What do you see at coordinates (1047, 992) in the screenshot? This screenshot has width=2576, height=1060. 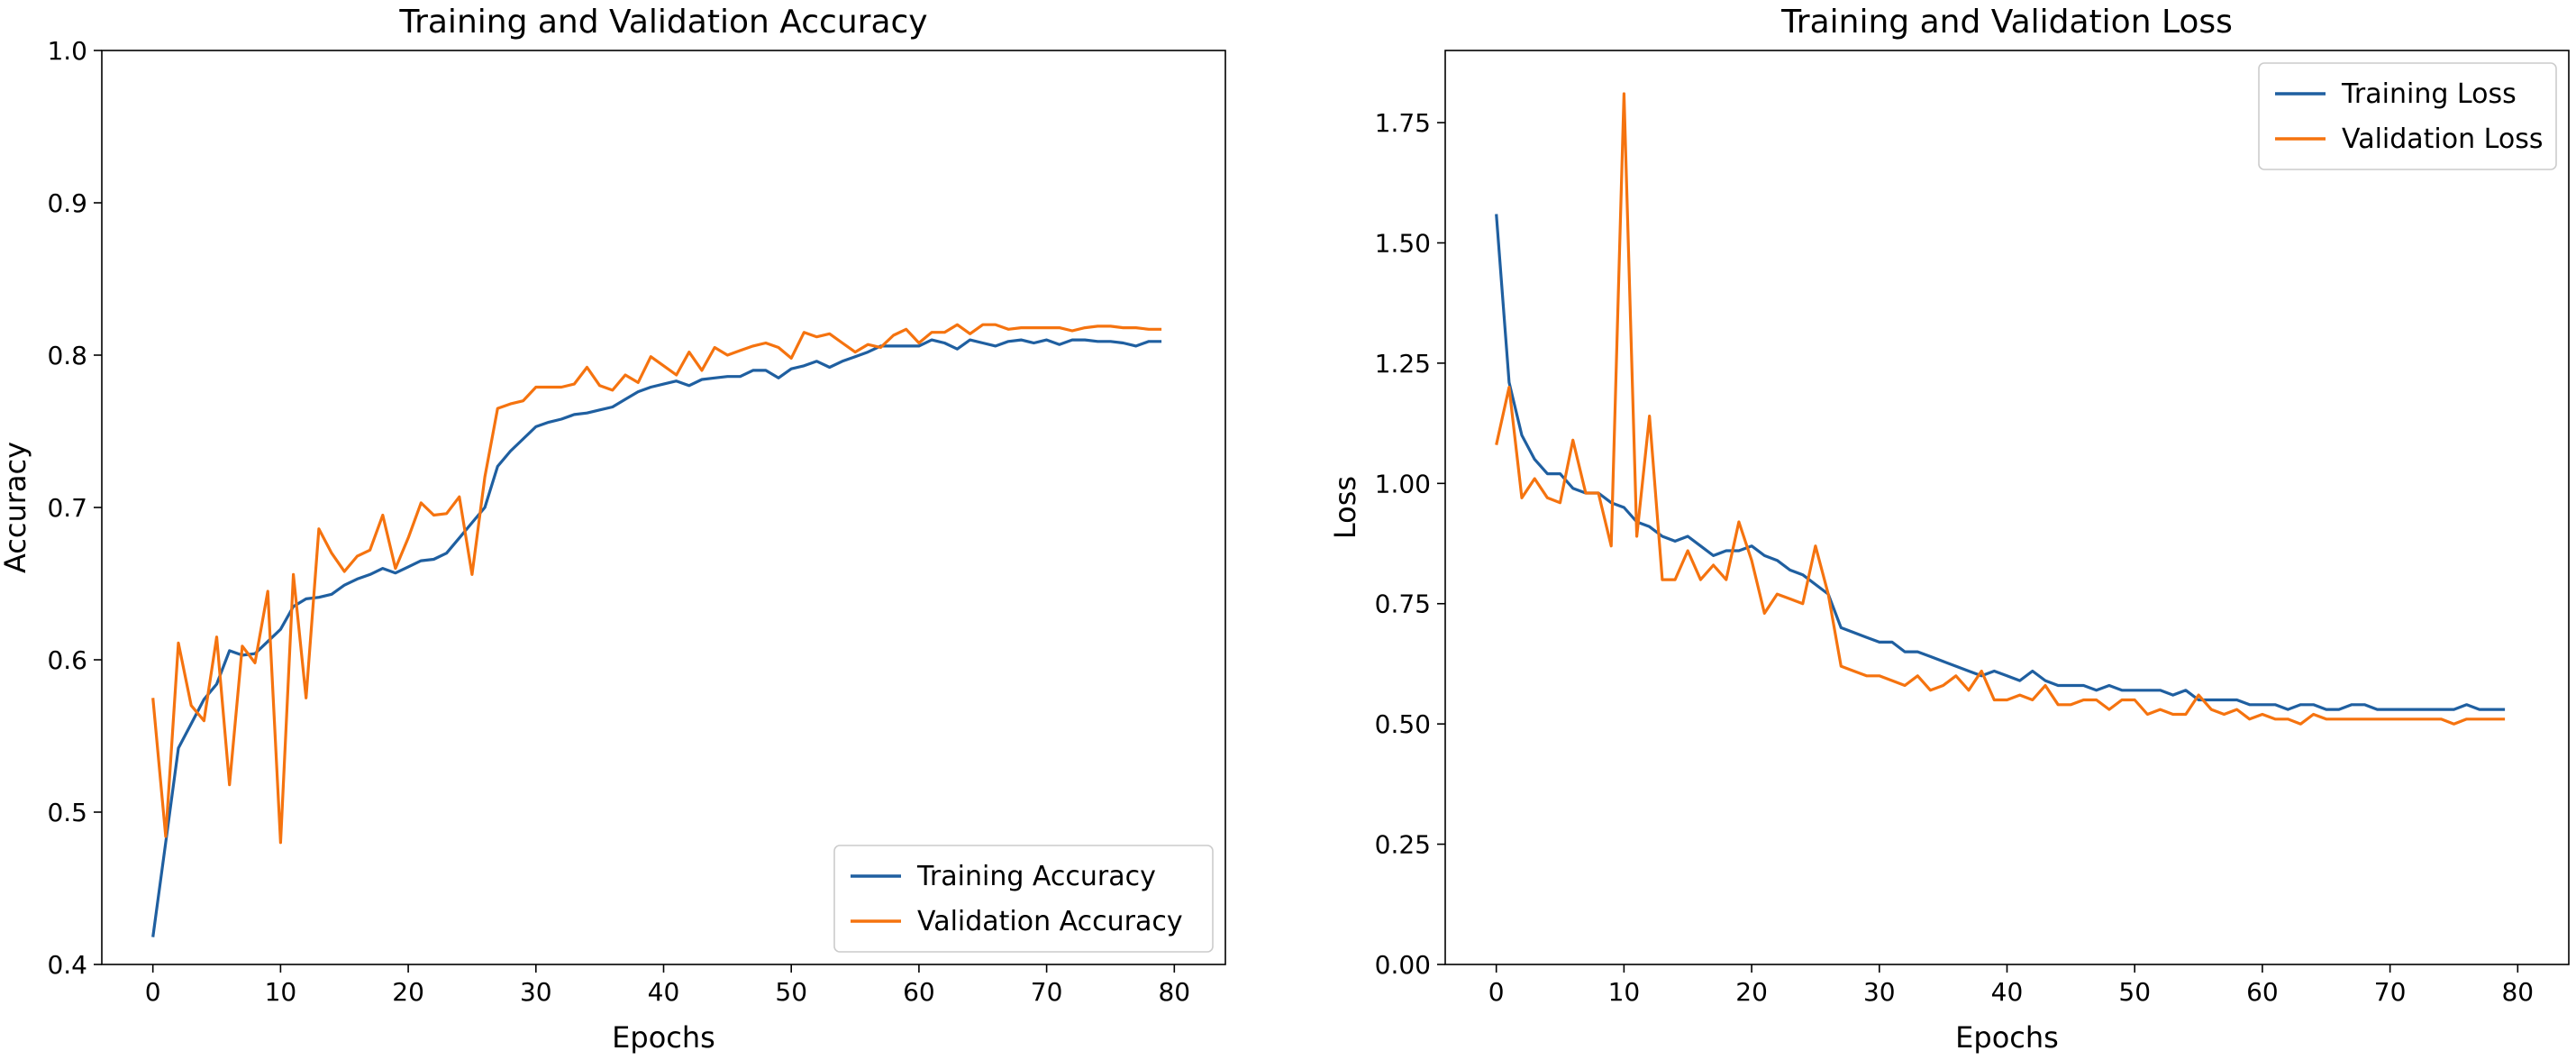 I see `accuracy-x-tick-label: 70` at bounding box center [1047, 992].